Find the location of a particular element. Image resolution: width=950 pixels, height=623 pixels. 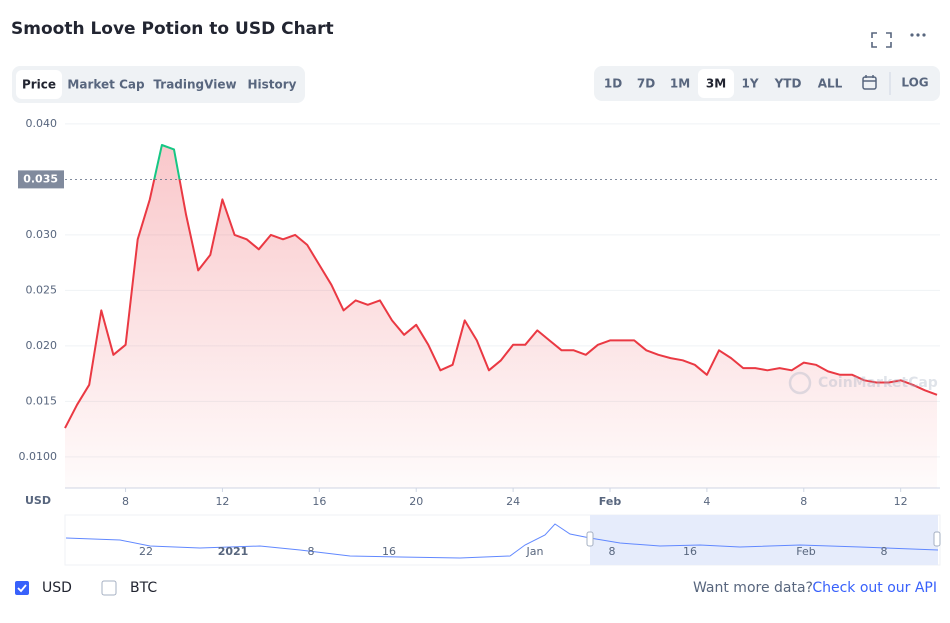

range-button: 1D is located at coordinates (613, 84).